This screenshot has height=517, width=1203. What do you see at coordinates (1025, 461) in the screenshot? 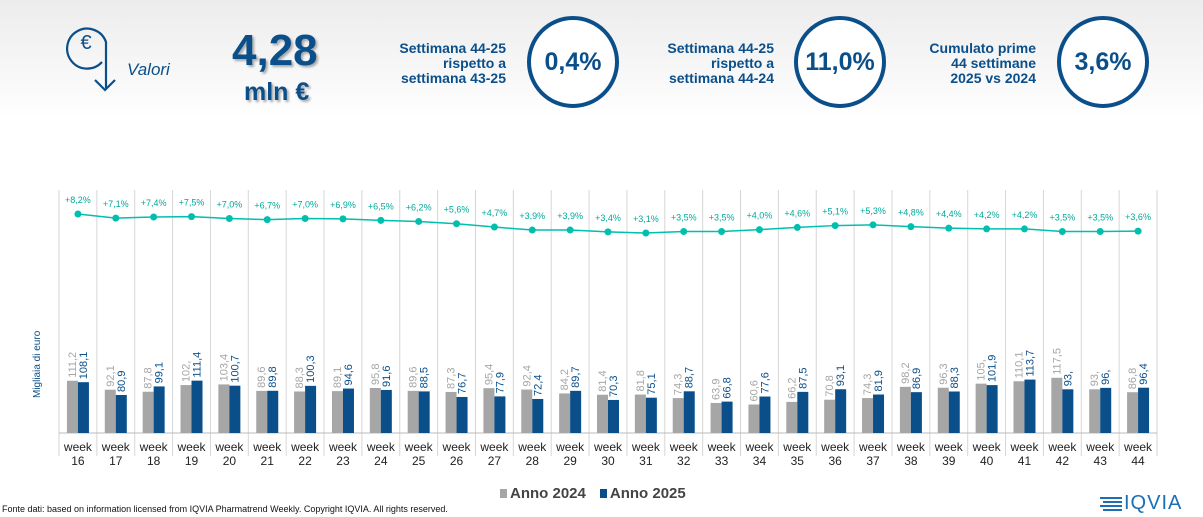
I see `x-tick-label: 41` at bounding box center [1025, 461].